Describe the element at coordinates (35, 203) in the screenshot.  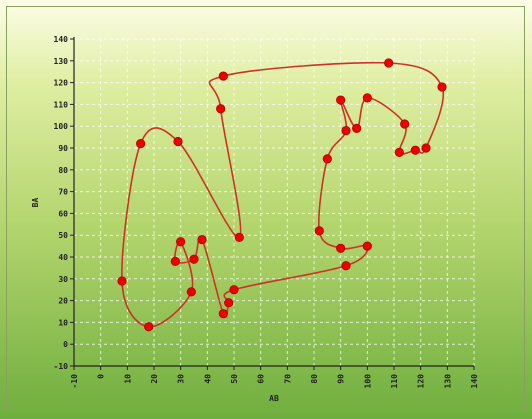
I see `y-axis-title: BA` at that location.